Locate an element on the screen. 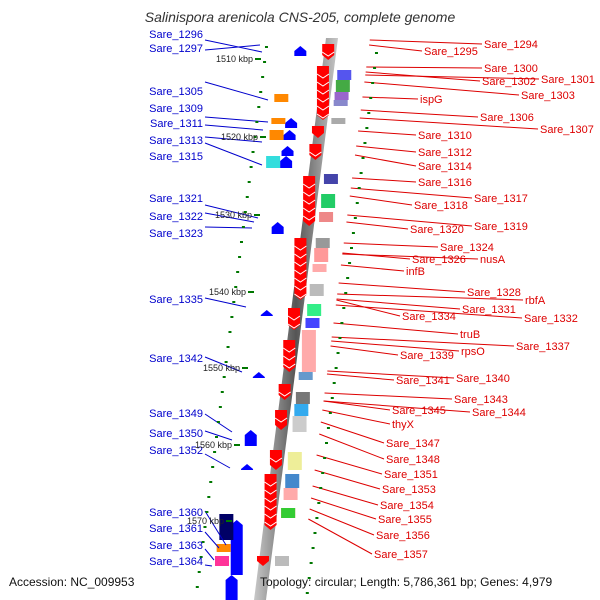 Image resolution: width=600 pixels, height=600 pixels. gene-label-left: Sare_1349 is located at coordinates (176, 414).